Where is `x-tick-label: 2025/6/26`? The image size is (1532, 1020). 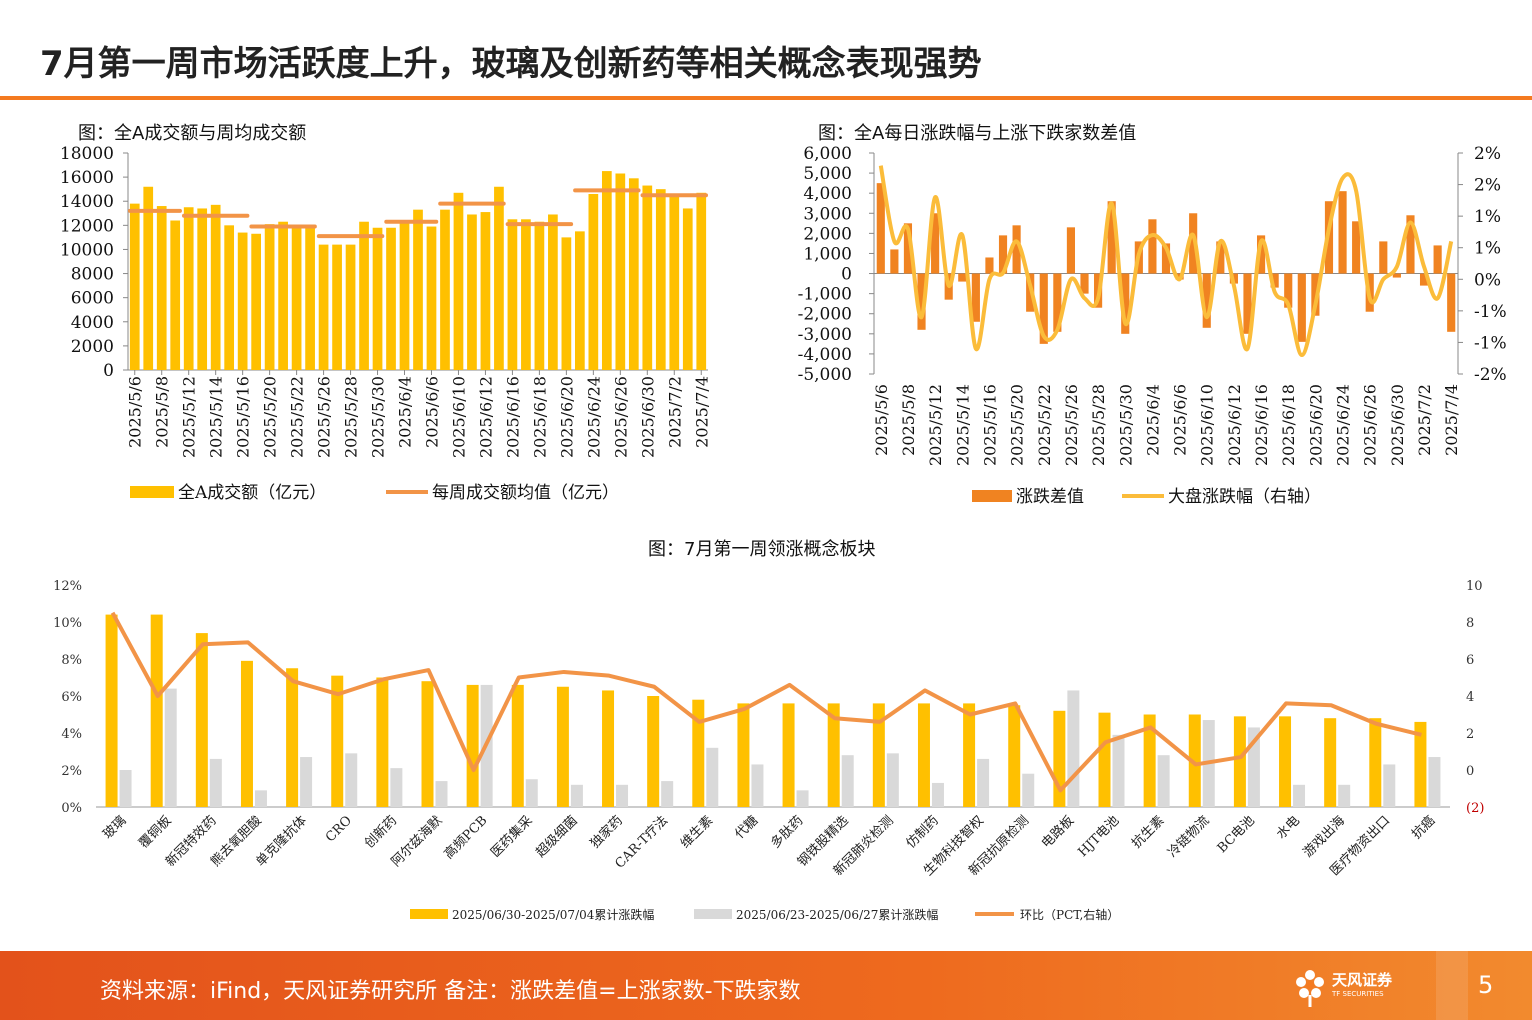
x-tick-label: 2025/6/26 is located at coordinates (620, 417).